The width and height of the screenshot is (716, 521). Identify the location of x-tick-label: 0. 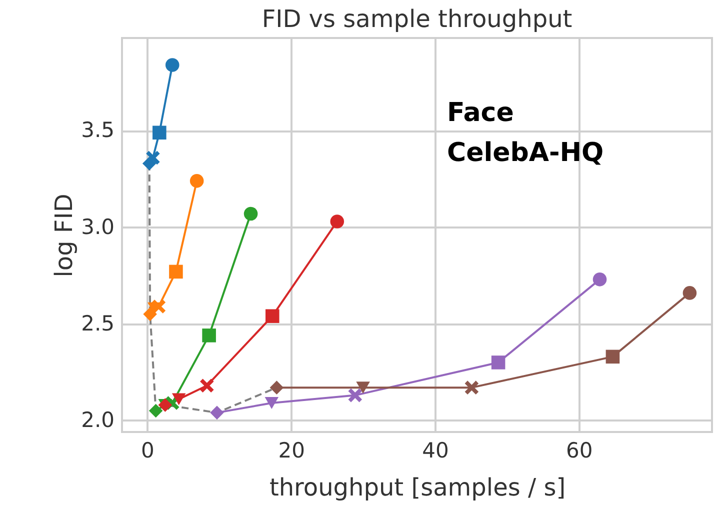
(147, 450).